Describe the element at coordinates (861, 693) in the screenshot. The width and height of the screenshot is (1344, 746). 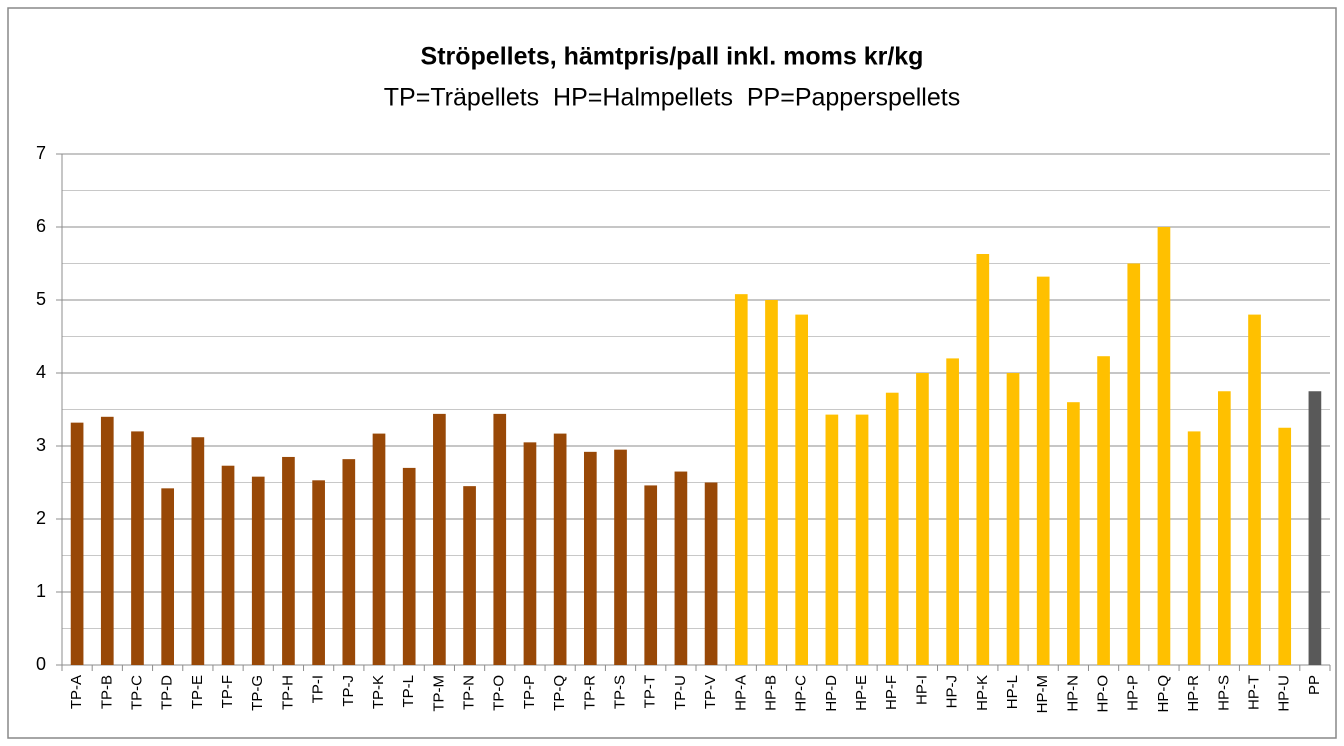
I see `x-tick-label: HP-E` at that location.